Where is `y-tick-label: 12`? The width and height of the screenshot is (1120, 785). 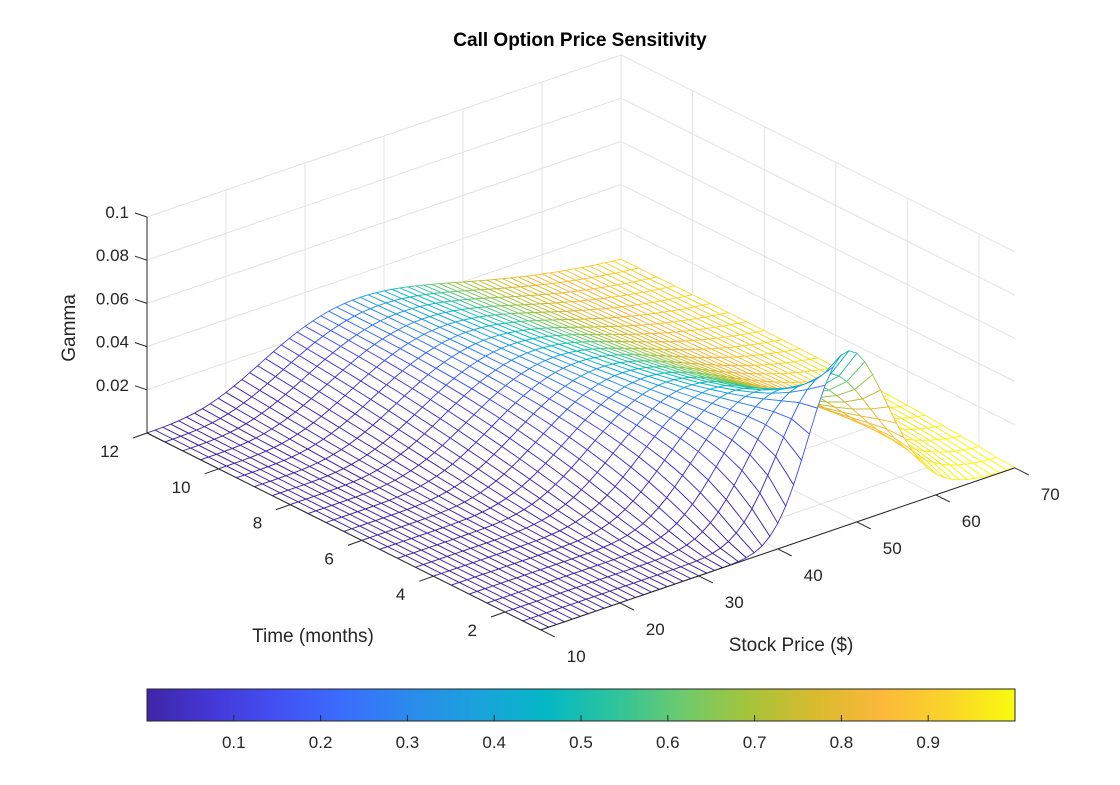
y-tick-label: 12 is located at coordinates (109, 451).